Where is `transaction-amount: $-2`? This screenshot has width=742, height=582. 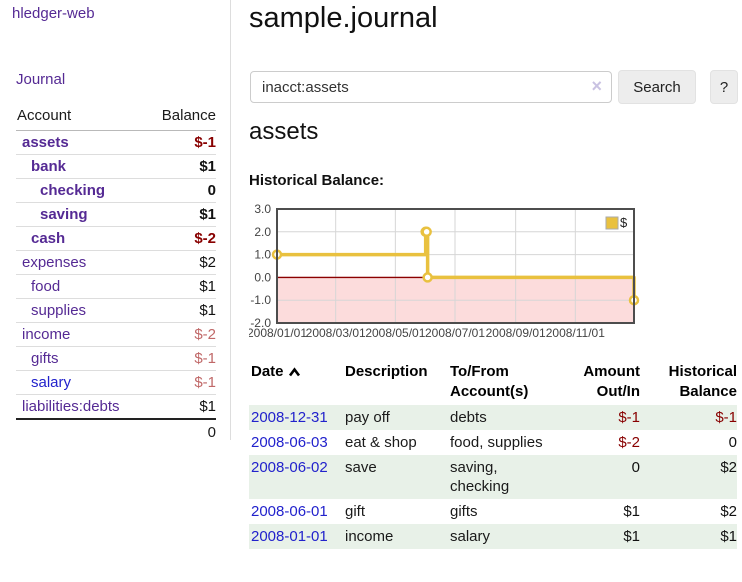
transaction-amount: $-2 is located at coordinates (629, 442).